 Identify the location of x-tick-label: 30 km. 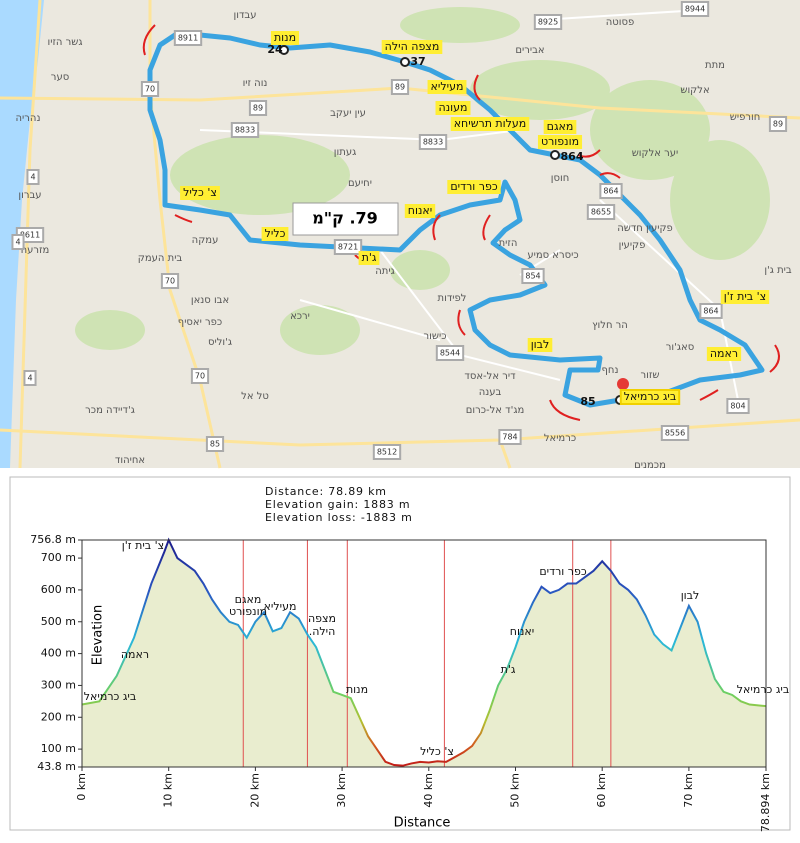
(341, 790).